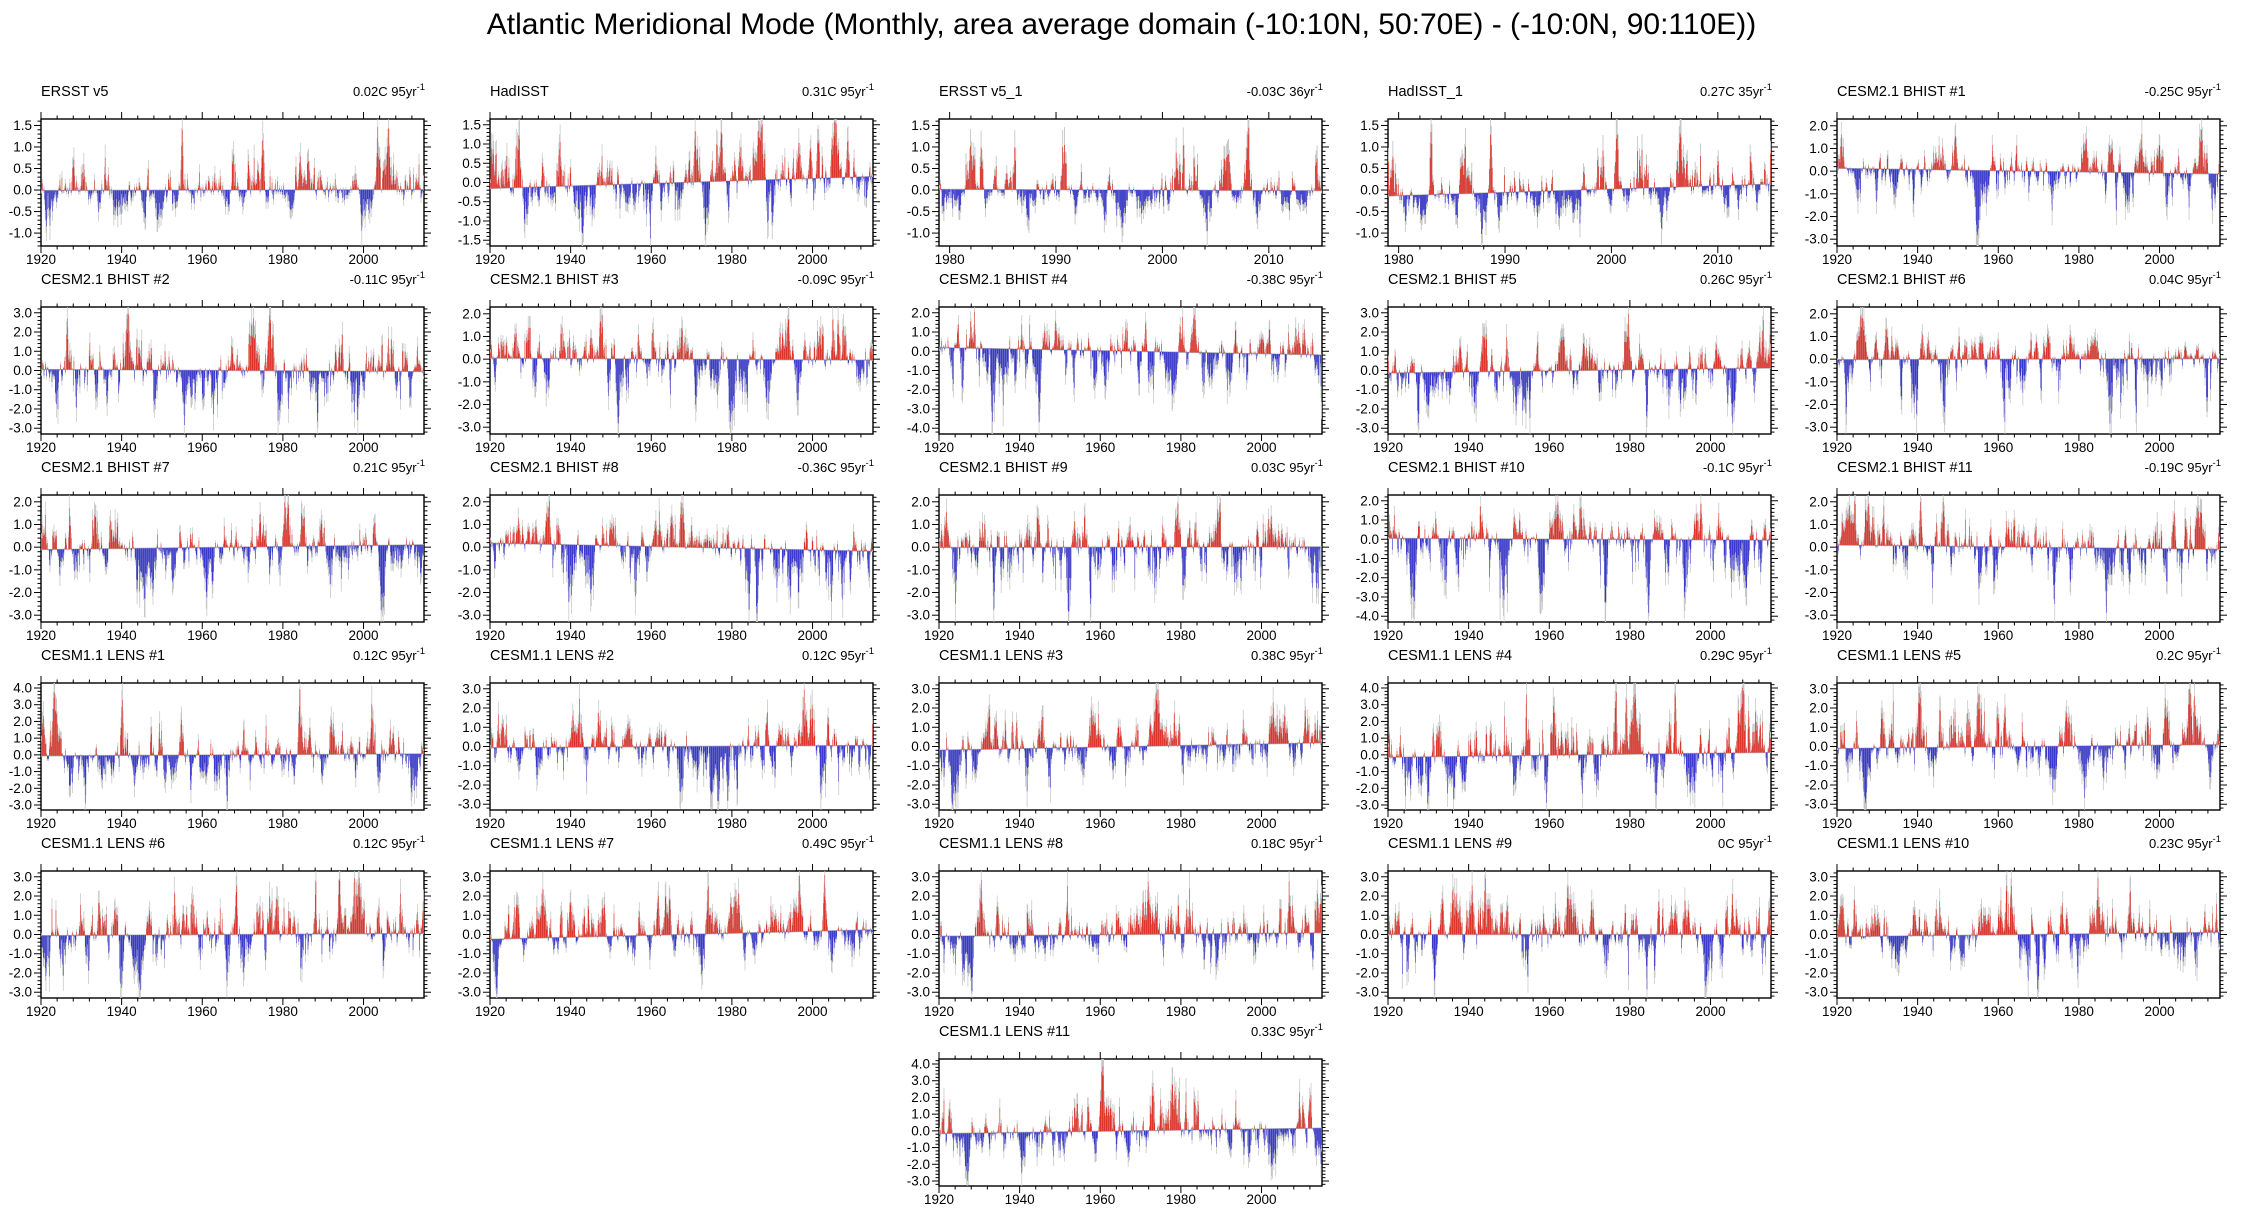 This screenshot has height=1216, width=2243. Describe the element at coordinates (1736, 654) in the screenshot. I see `panel-trend-label: 0.29C 95yr-1` at that location.